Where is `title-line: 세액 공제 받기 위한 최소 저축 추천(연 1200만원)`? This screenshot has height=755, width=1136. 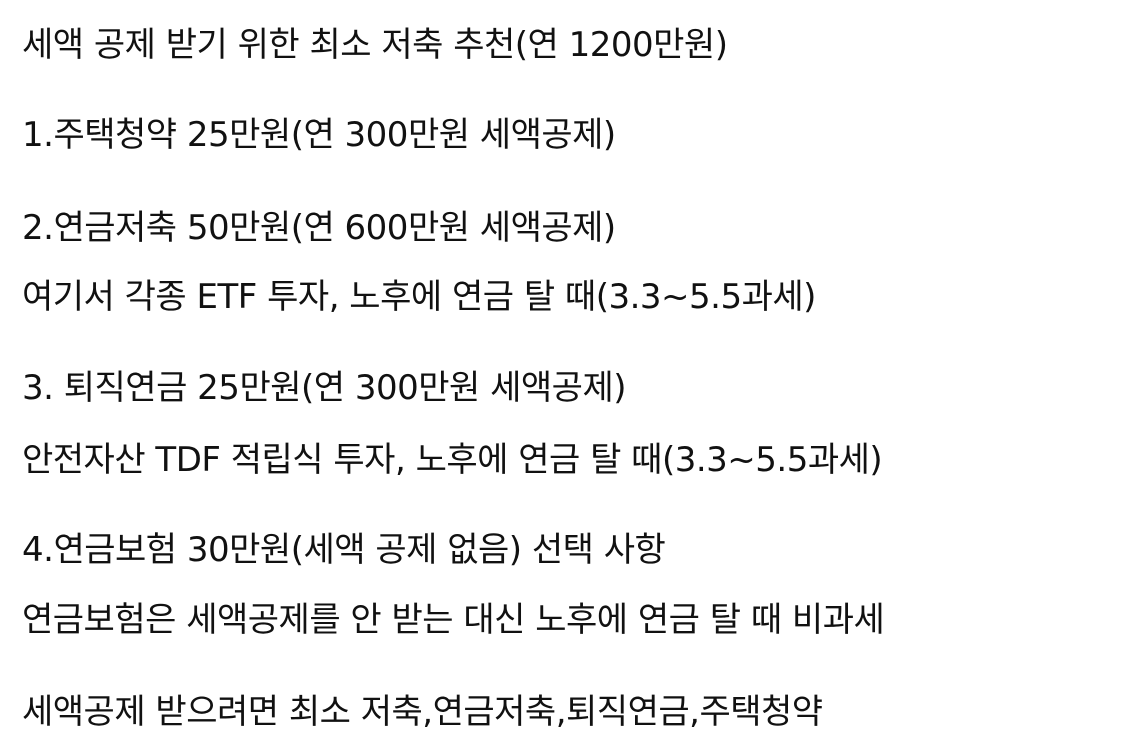 title-line: 세액 공제 받기 위한 최소 저축 추천(연 1200만원) is located at coordinates (375, 45).